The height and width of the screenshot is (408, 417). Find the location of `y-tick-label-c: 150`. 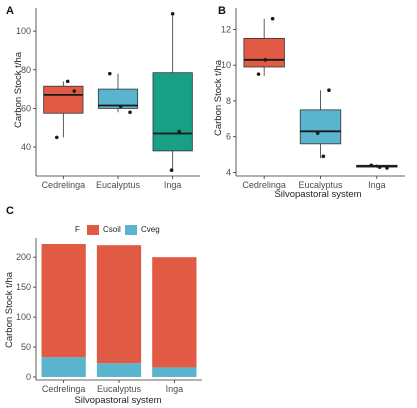

y-tick-label-c: 150 is located at coordinates (23, 287).